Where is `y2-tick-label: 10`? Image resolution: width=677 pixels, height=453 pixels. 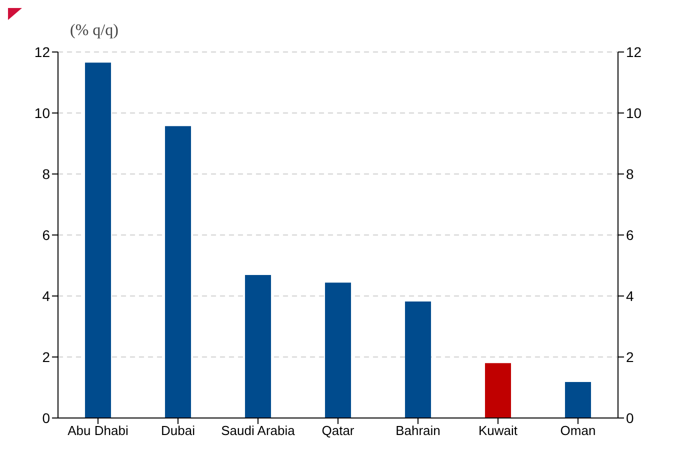
y2-tick-label: 10 is located at coordinates (634, 112).